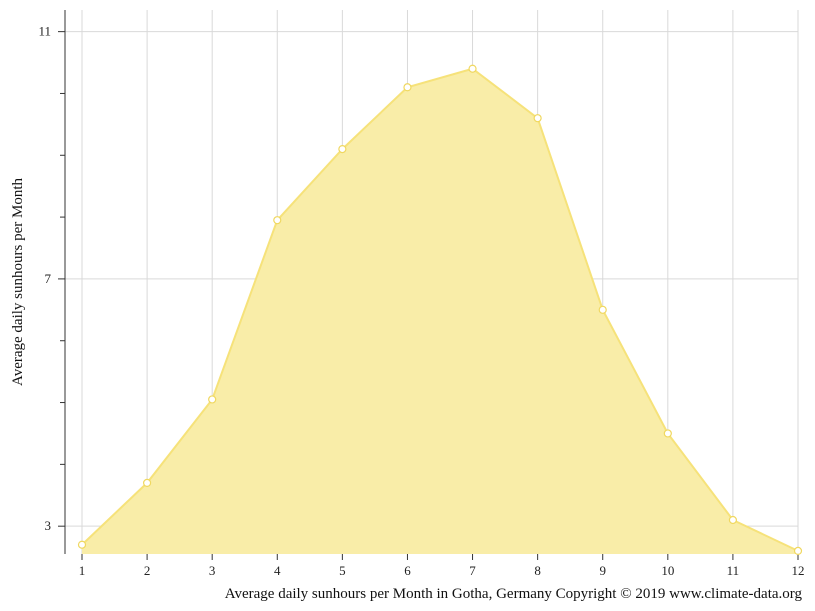 The height and width of the screenshot is (611, 815). Describe the element at coordinates (44, 31) in the screenshot. I see `y-tick-label: 11` at that location.